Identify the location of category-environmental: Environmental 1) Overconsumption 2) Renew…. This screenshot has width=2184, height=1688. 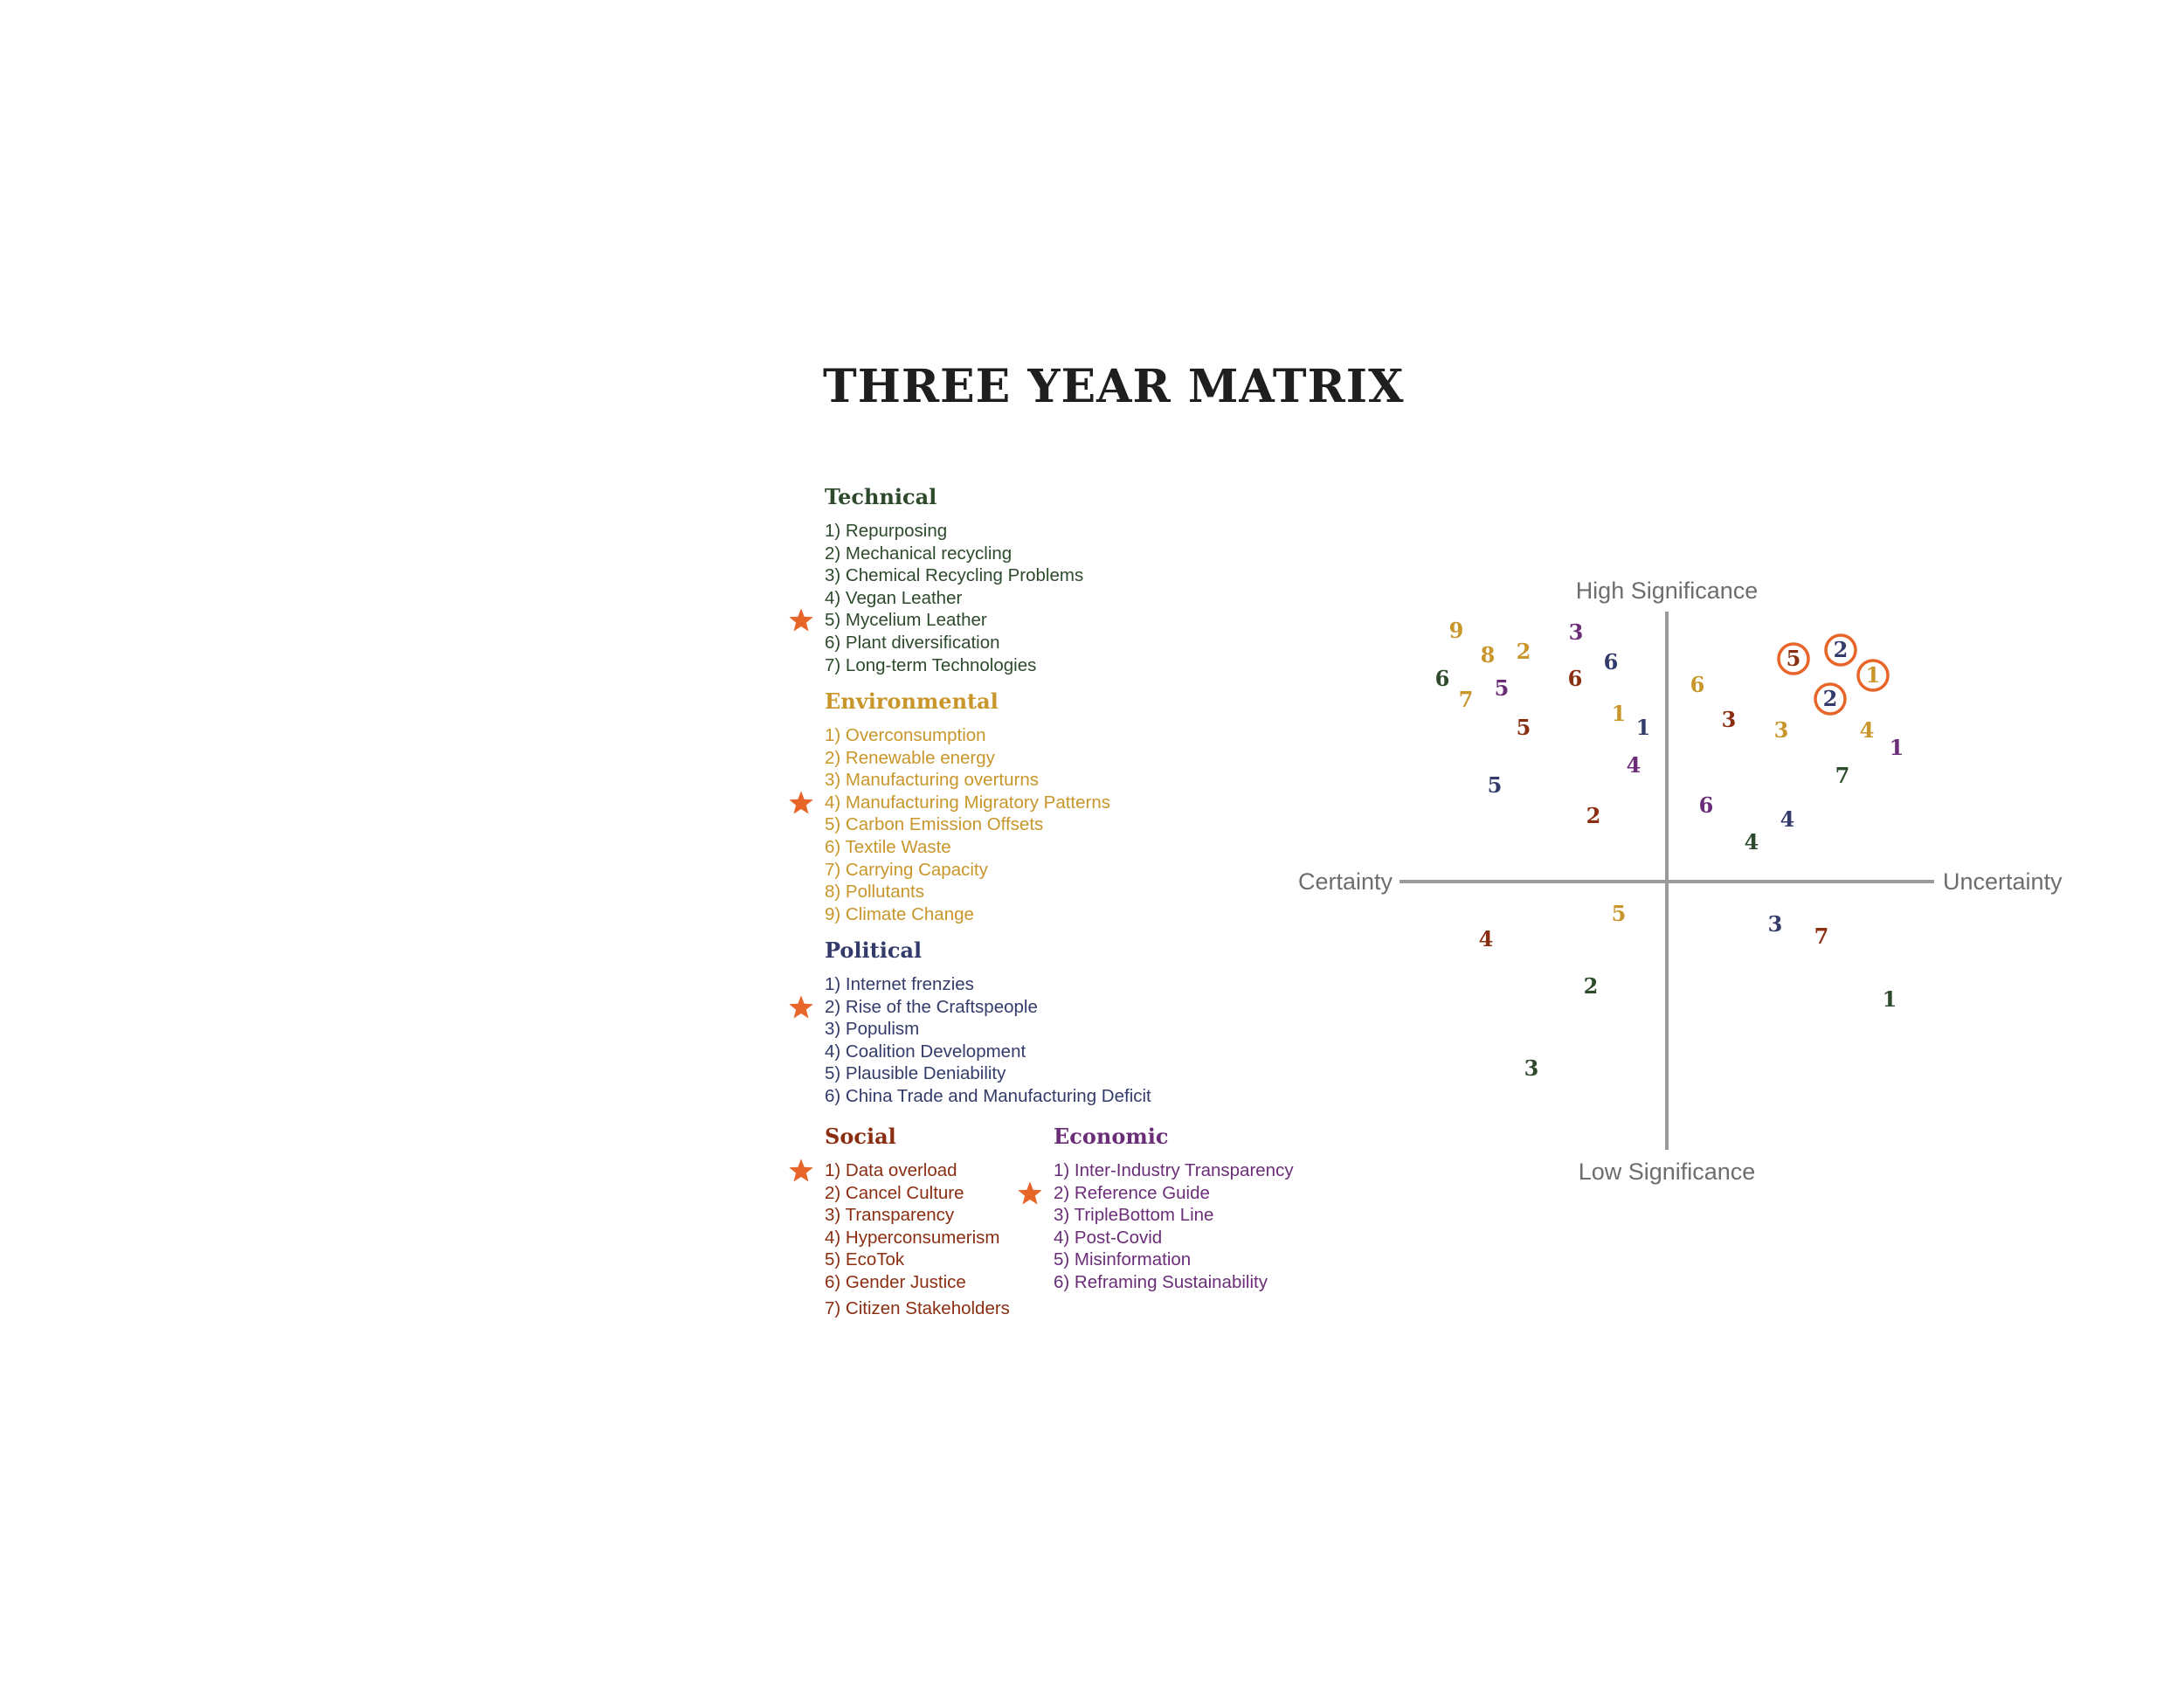
(949, 806).